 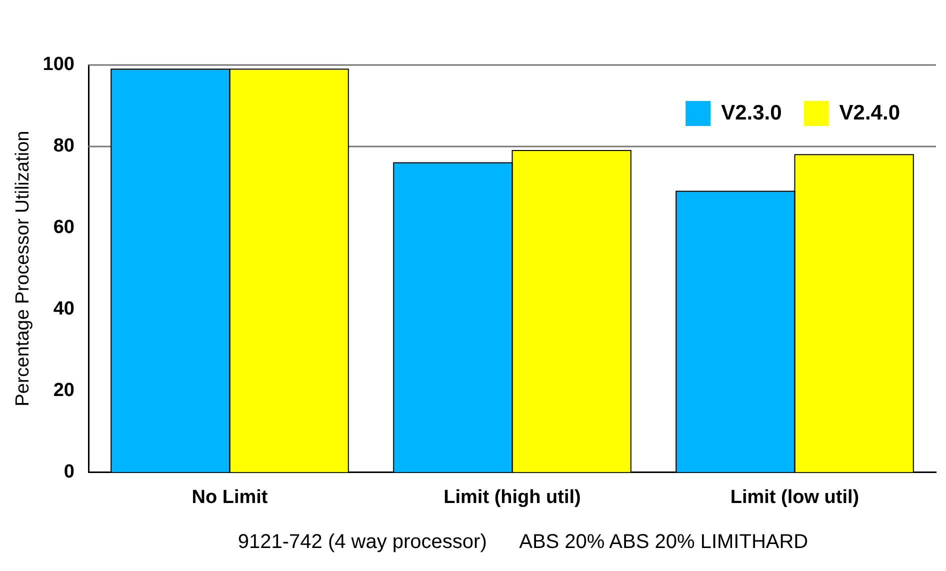 I want to click on x-tick-label: Limit (high util), so click(x=512, y=497).